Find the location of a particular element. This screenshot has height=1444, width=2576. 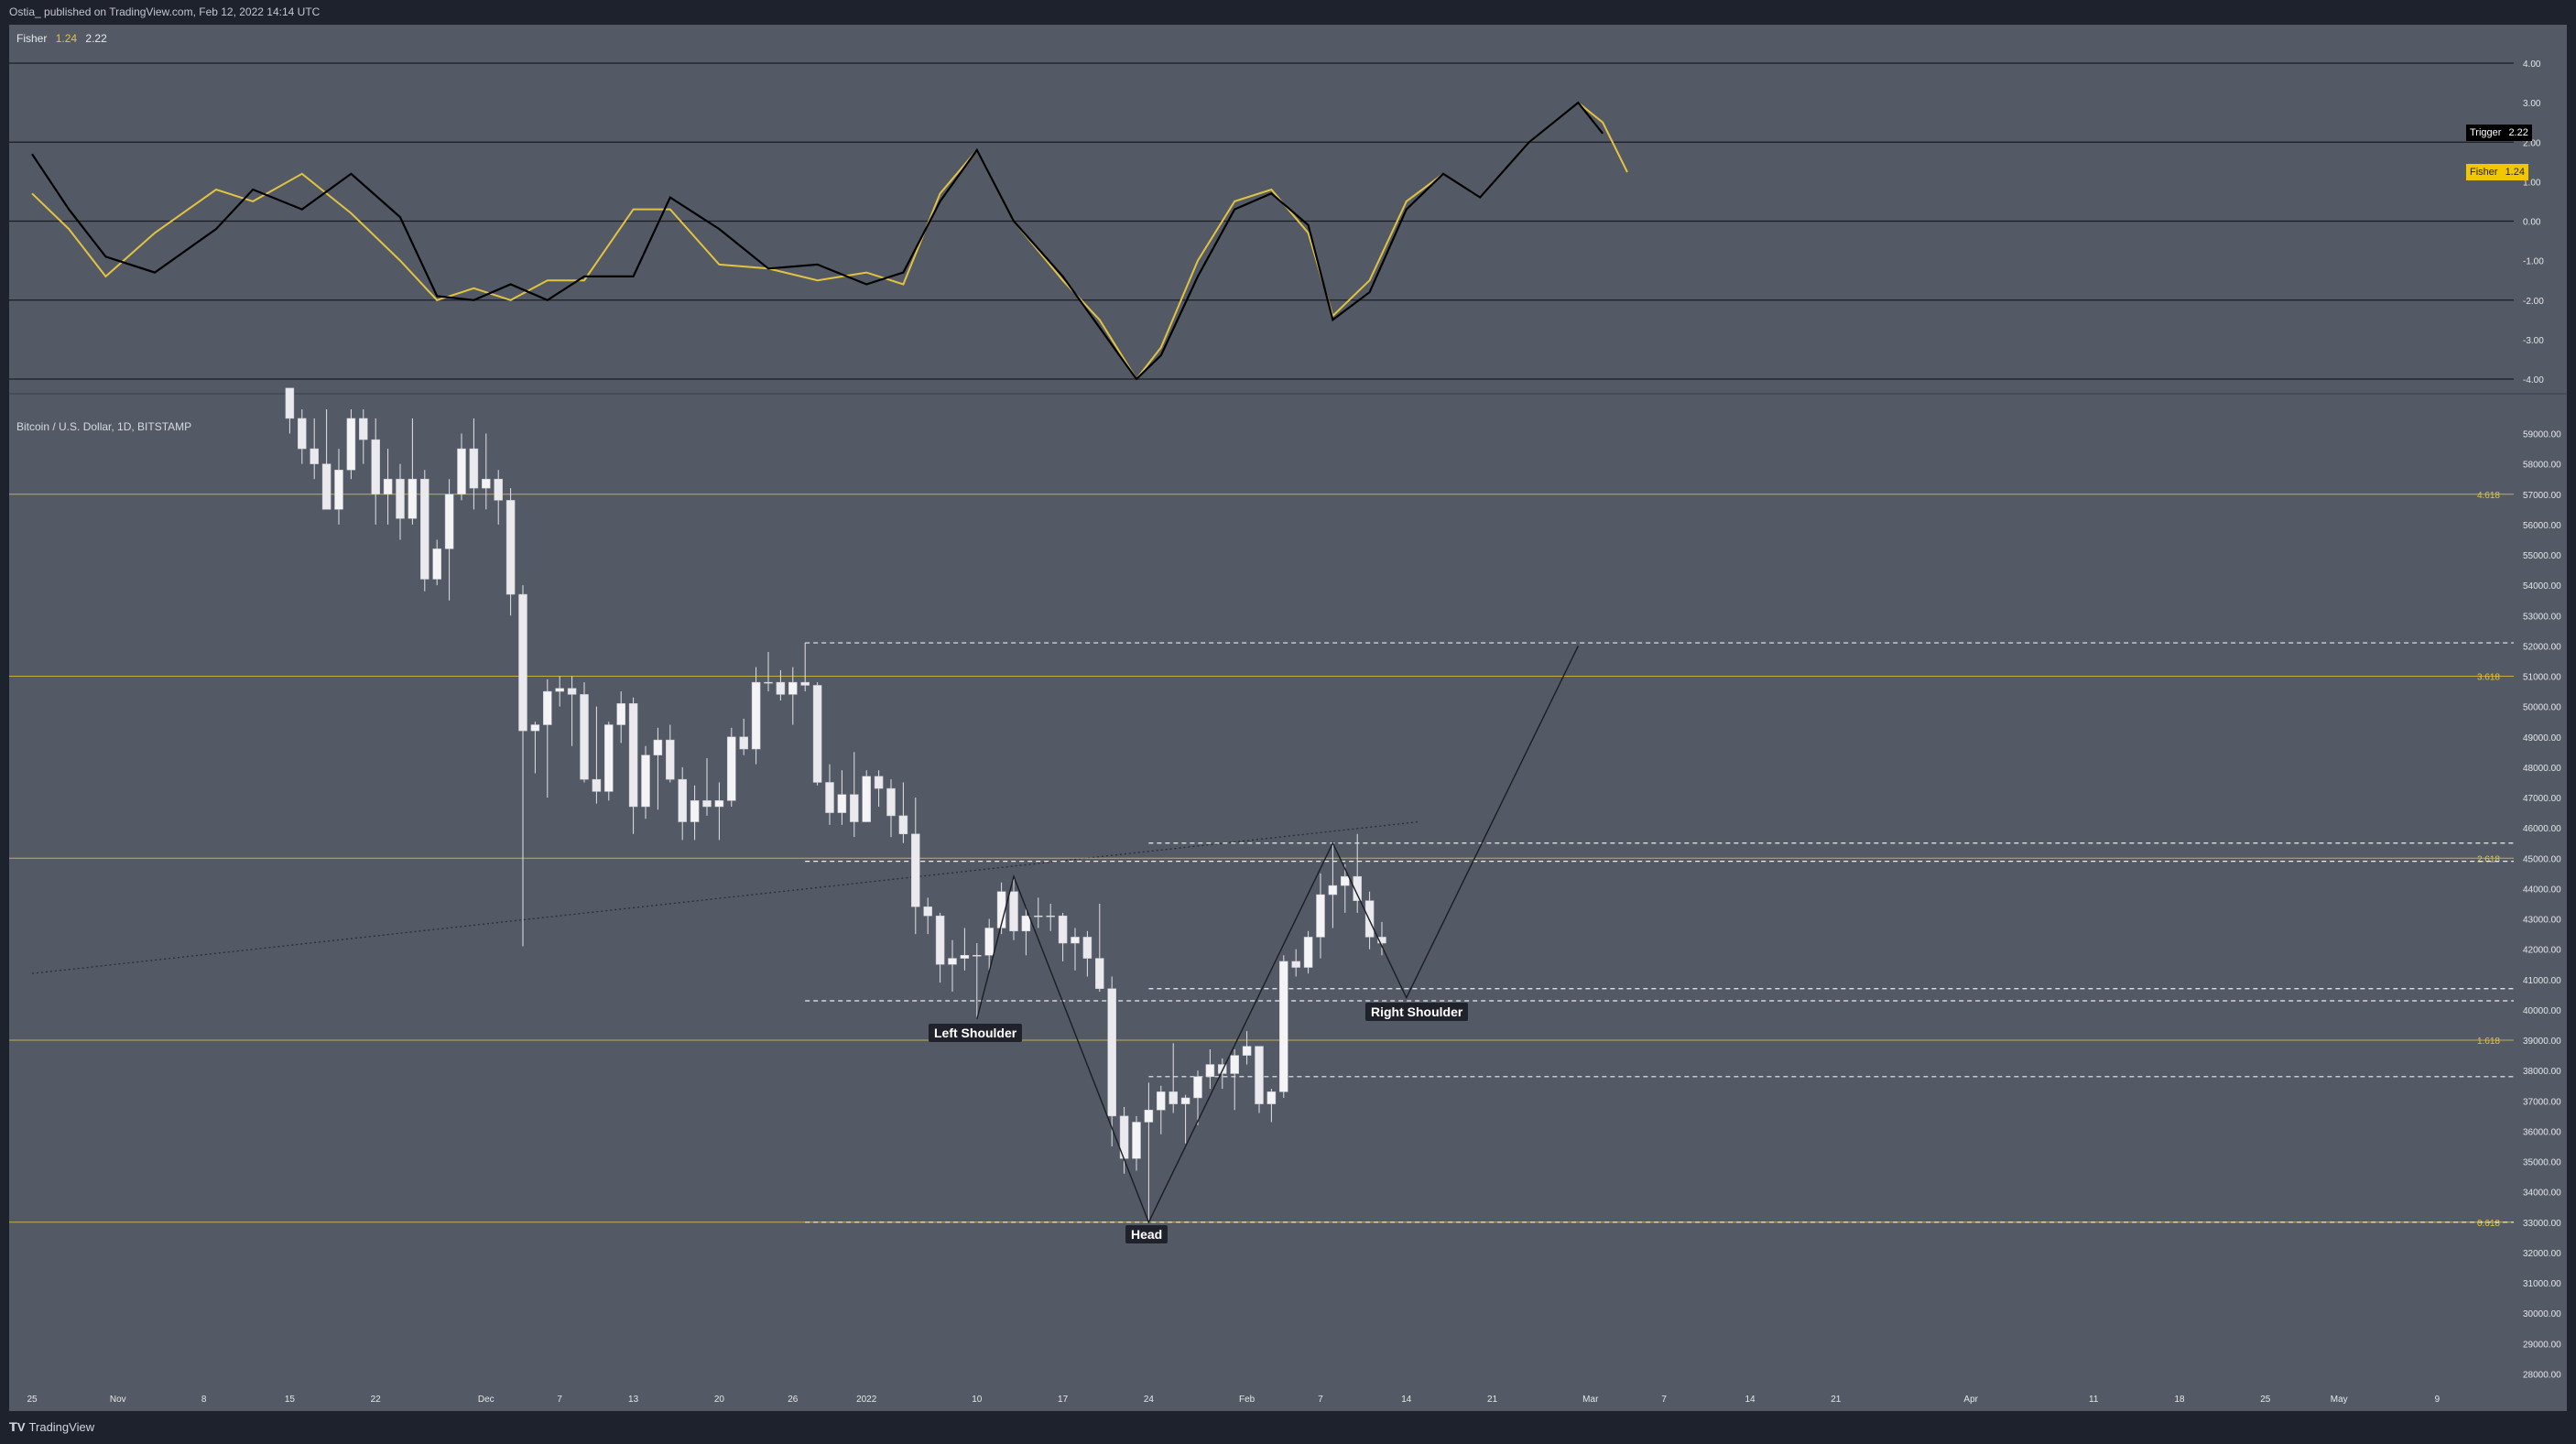

symbol-legend: Bitcoin / U.S. Dollar, 1D, BITSTAMP is located at coordinates (104, 426).